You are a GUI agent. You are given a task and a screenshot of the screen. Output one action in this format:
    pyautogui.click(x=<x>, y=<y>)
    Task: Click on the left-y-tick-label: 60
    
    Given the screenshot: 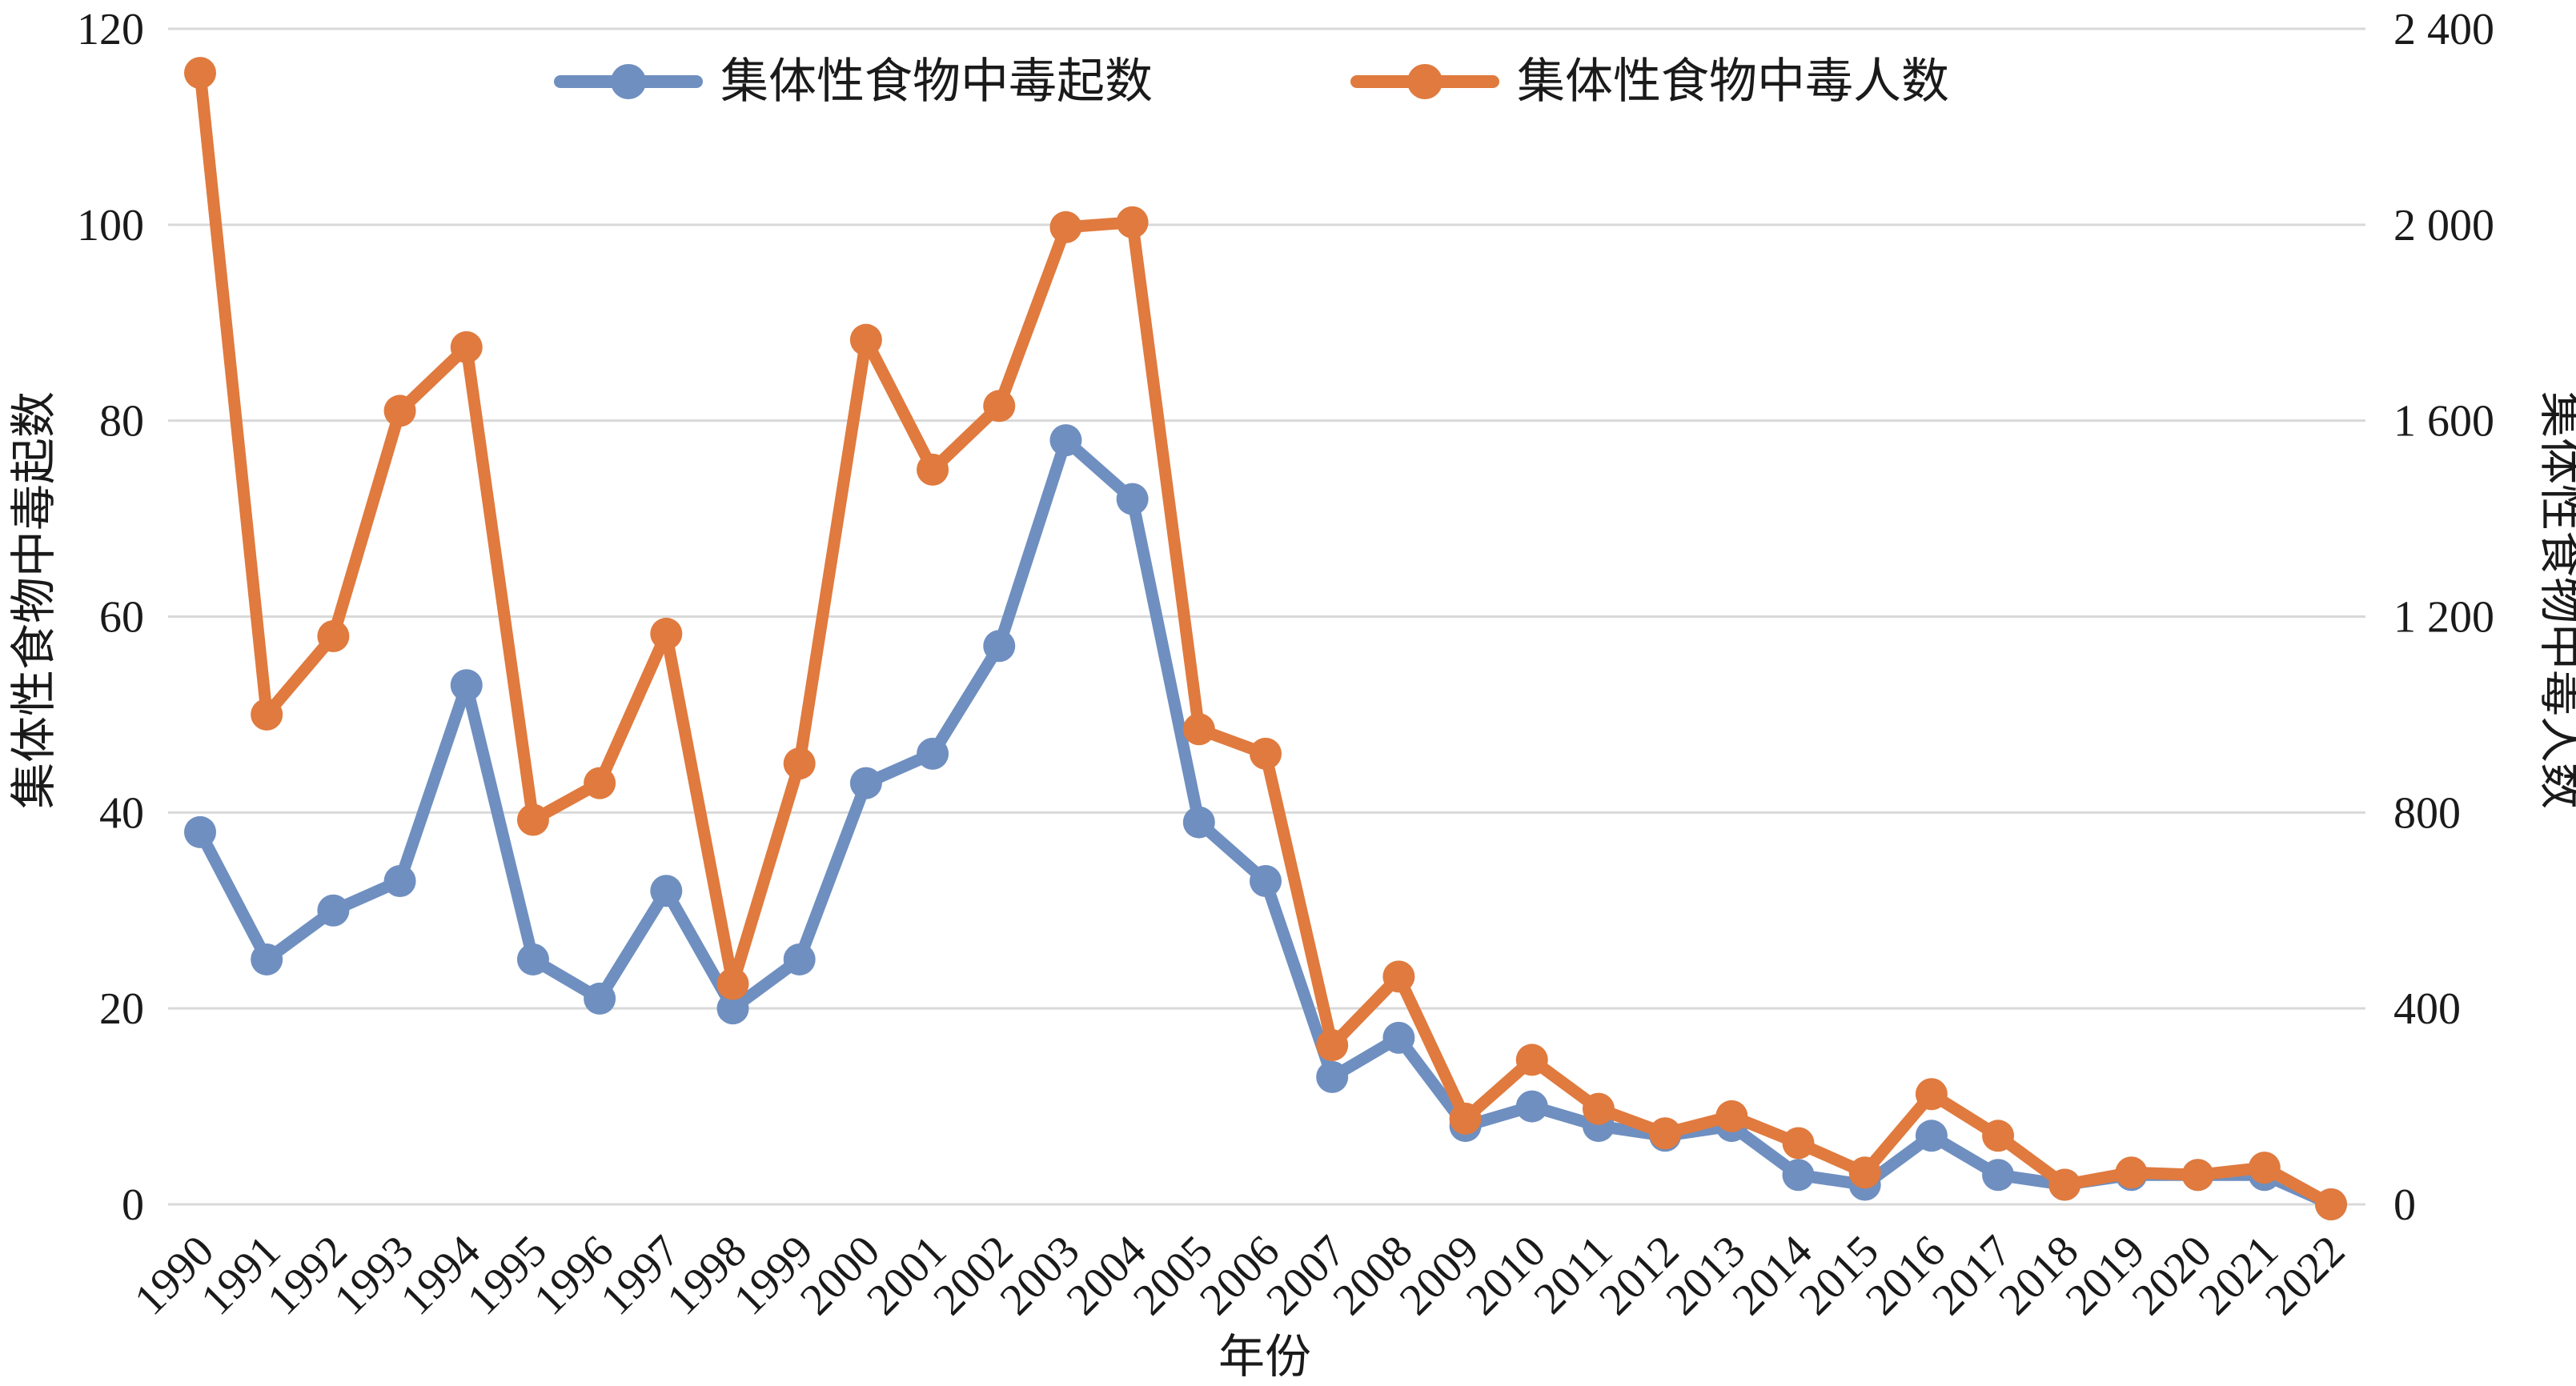 What is the action you would take?
    pyautogui.click(x=122, y=618)
    